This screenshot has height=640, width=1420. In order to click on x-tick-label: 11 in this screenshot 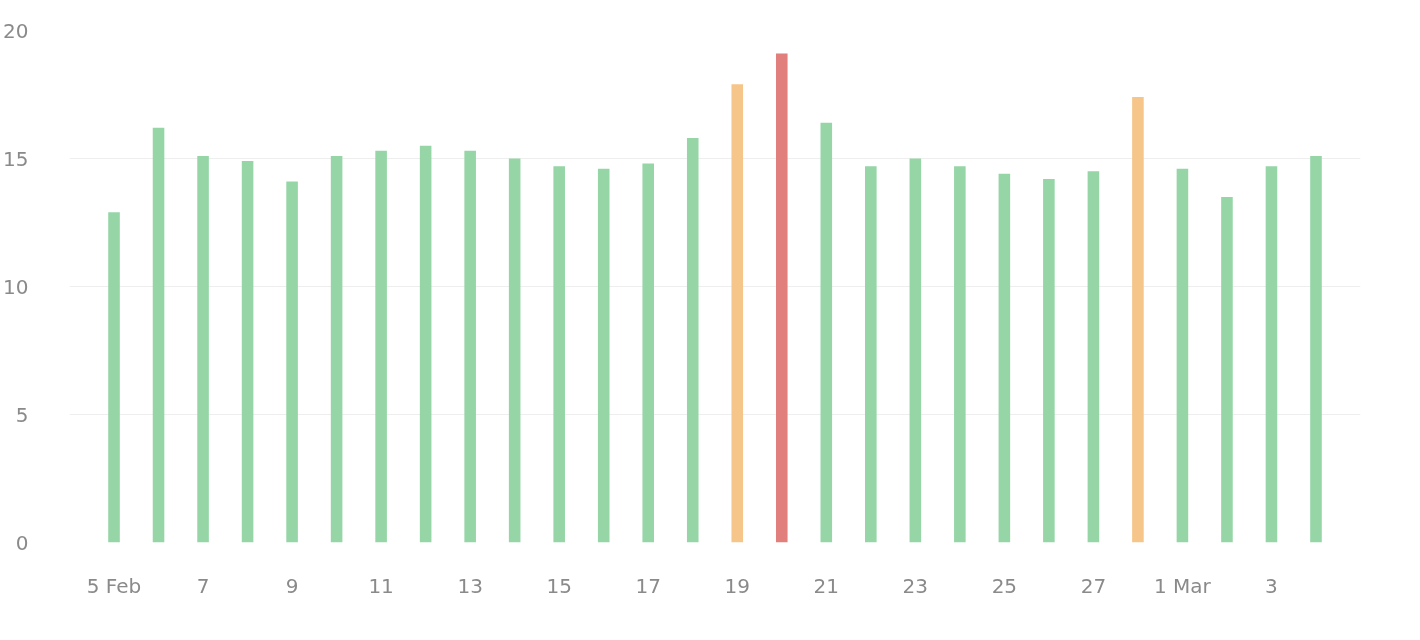, I will do `click(381, 585)`.